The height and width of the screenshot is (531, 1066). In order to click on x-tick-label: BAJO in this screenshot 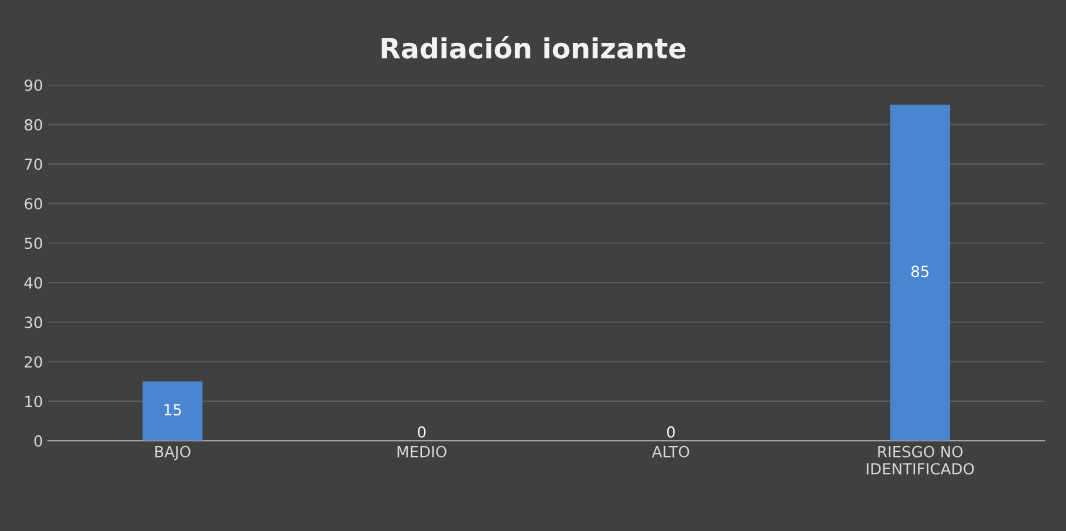, I will do `click(173, 453)`.